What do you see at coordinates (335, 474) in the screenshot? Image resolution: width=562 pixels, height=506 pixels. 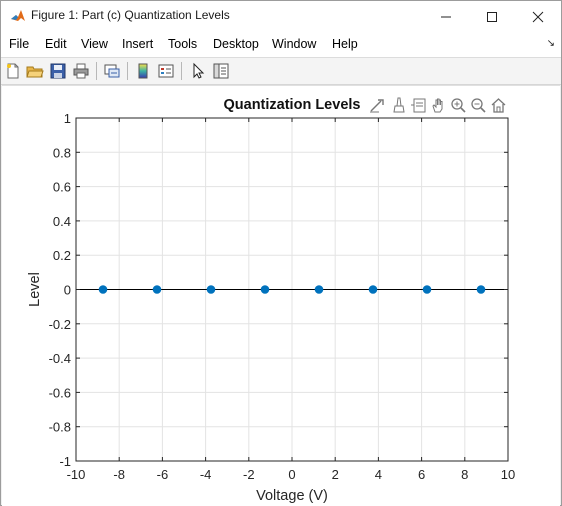 I see `x-tick-label: 2` at bounding box center [335, 474].